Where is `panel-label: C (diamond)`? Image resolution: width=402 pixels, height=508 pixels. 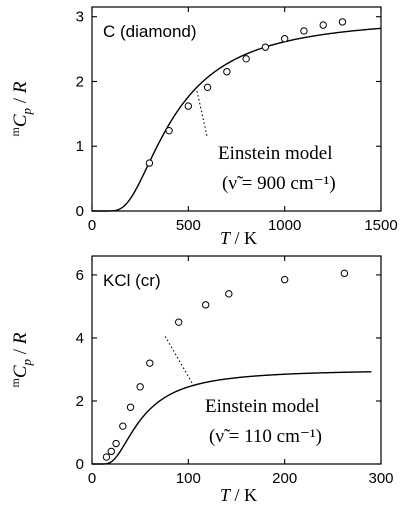 panel-label: C (diamond) is located at coordinates (150, 31).